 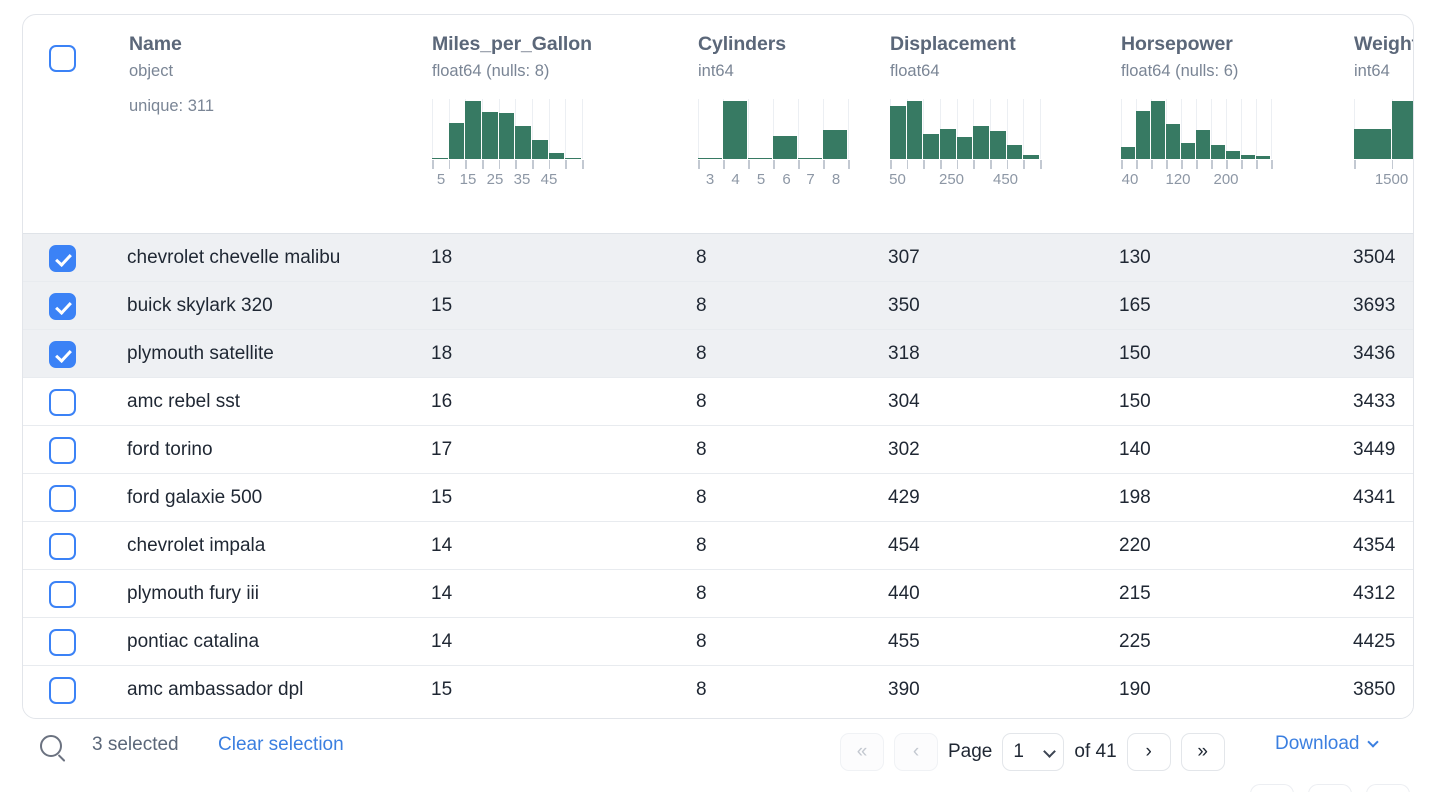 I want to click on table-row: amc rebel sst 16 8 304 150 3433, so click(x=718, y=402).